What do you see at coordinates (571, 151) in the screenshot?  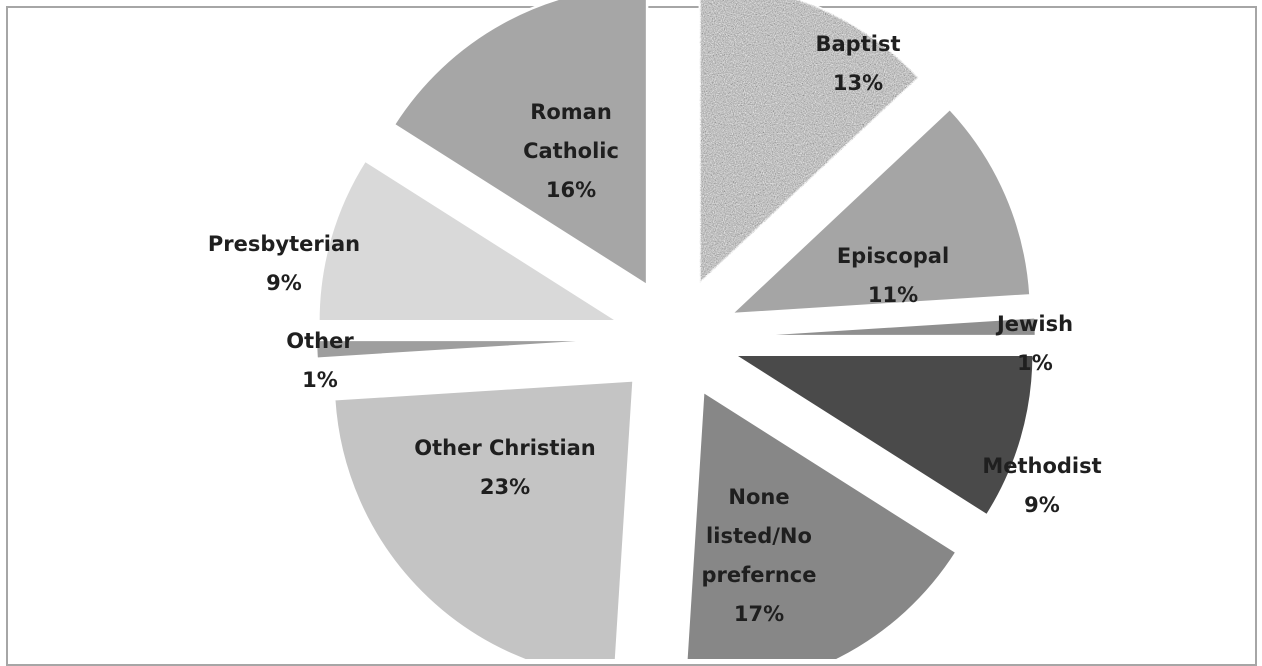 I see `data-label-roman-catholic: Roman Catholic 16%` at bounding box center [571, 151].